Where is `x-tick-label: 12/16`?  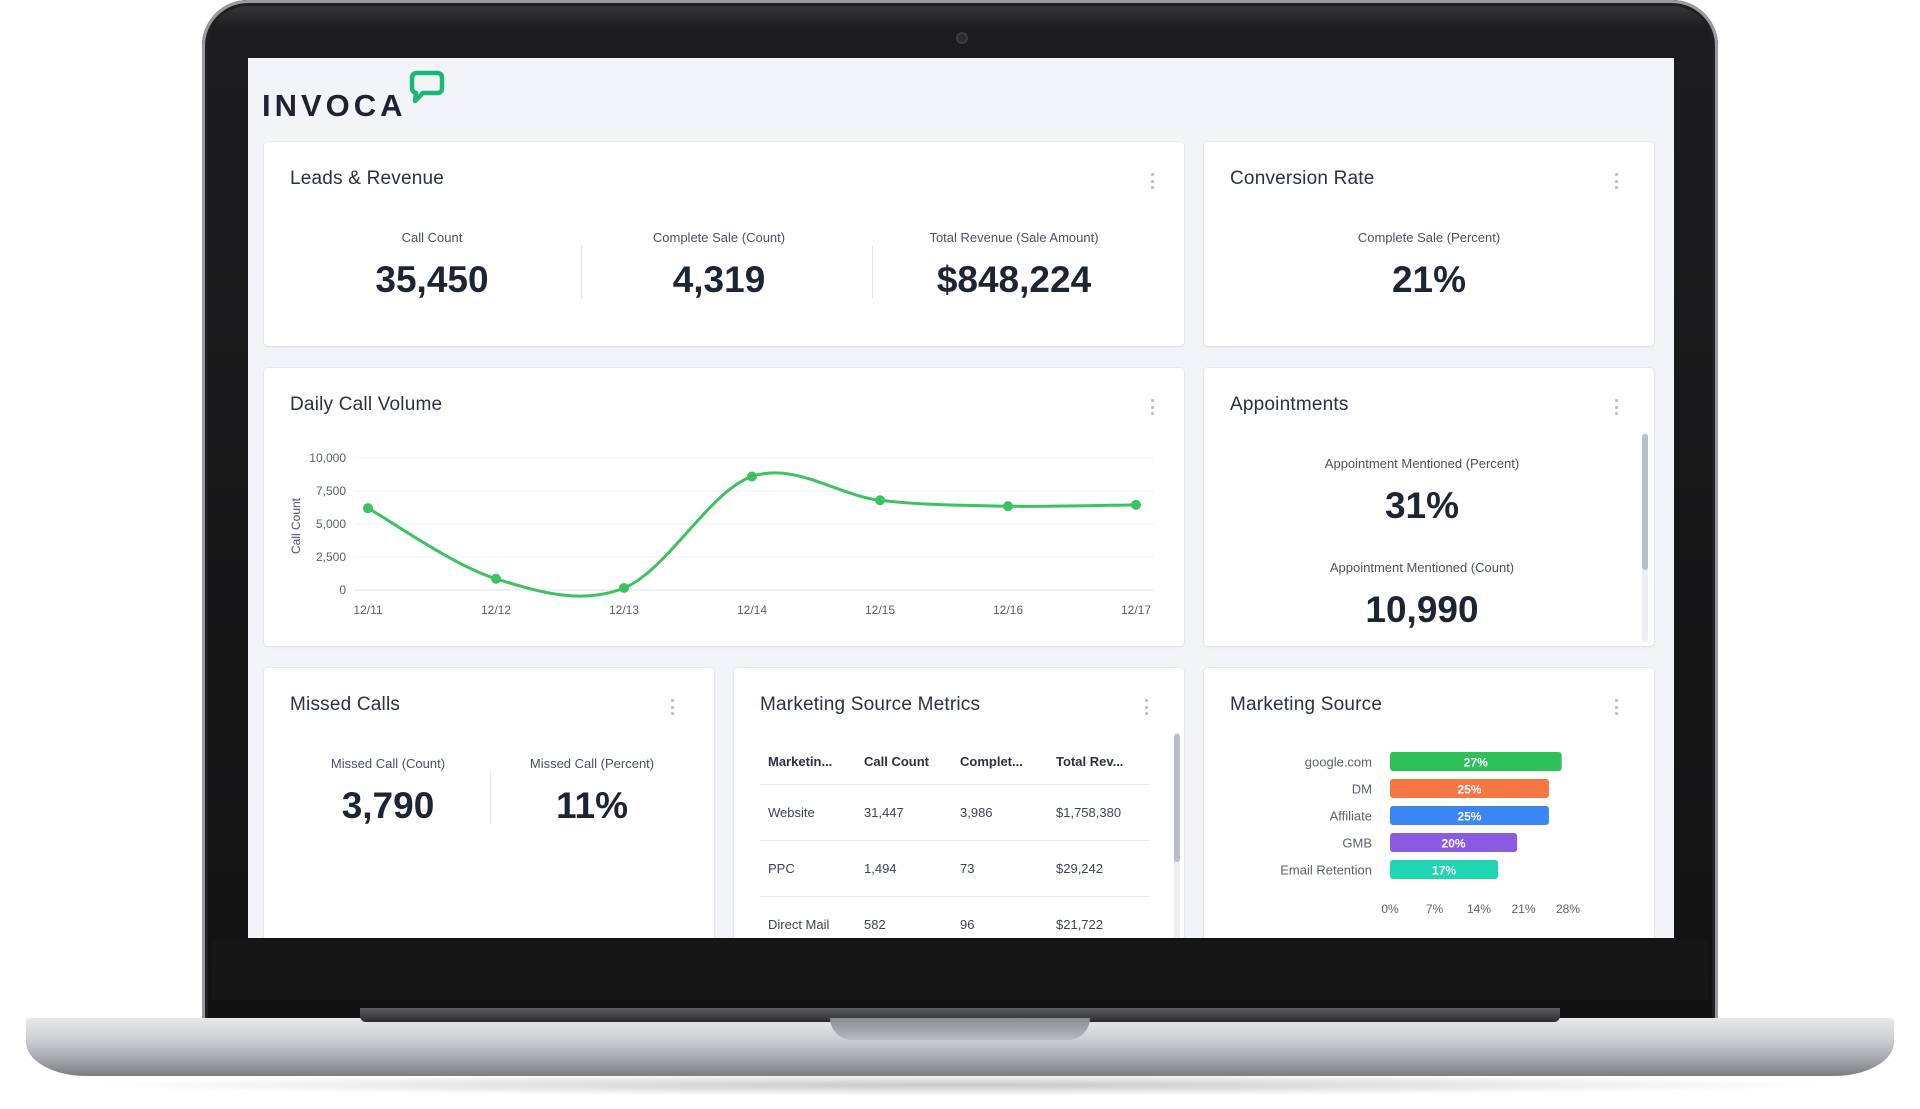 x-tick-label: 12/16 is located at coordinates (1008, 610).